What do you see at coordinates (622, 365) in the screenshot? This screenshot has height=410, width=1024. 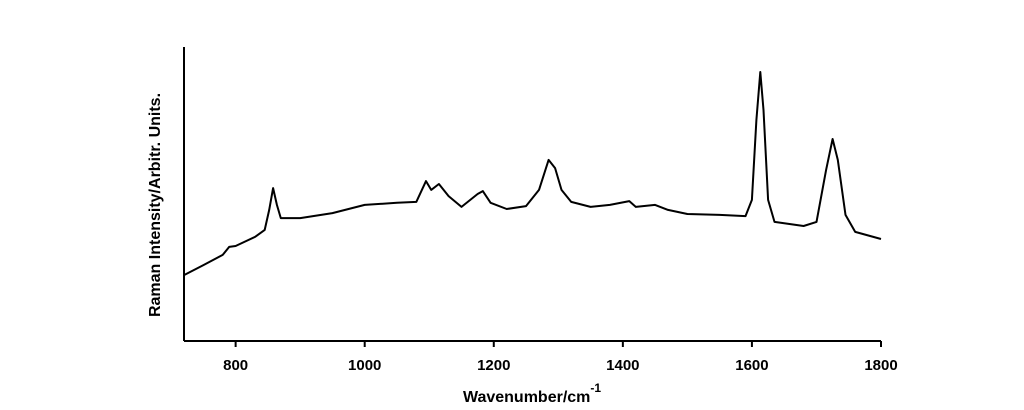 I see `x-tick-label: 1400` at bounding box center [622, 365].